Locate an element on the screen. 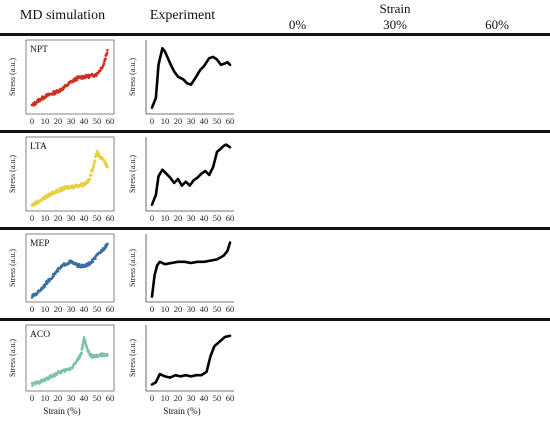  chart-svg: Stress (a.u.) 0 10 20 30 40 50 60 ACO is located at coordinates (61, 363).